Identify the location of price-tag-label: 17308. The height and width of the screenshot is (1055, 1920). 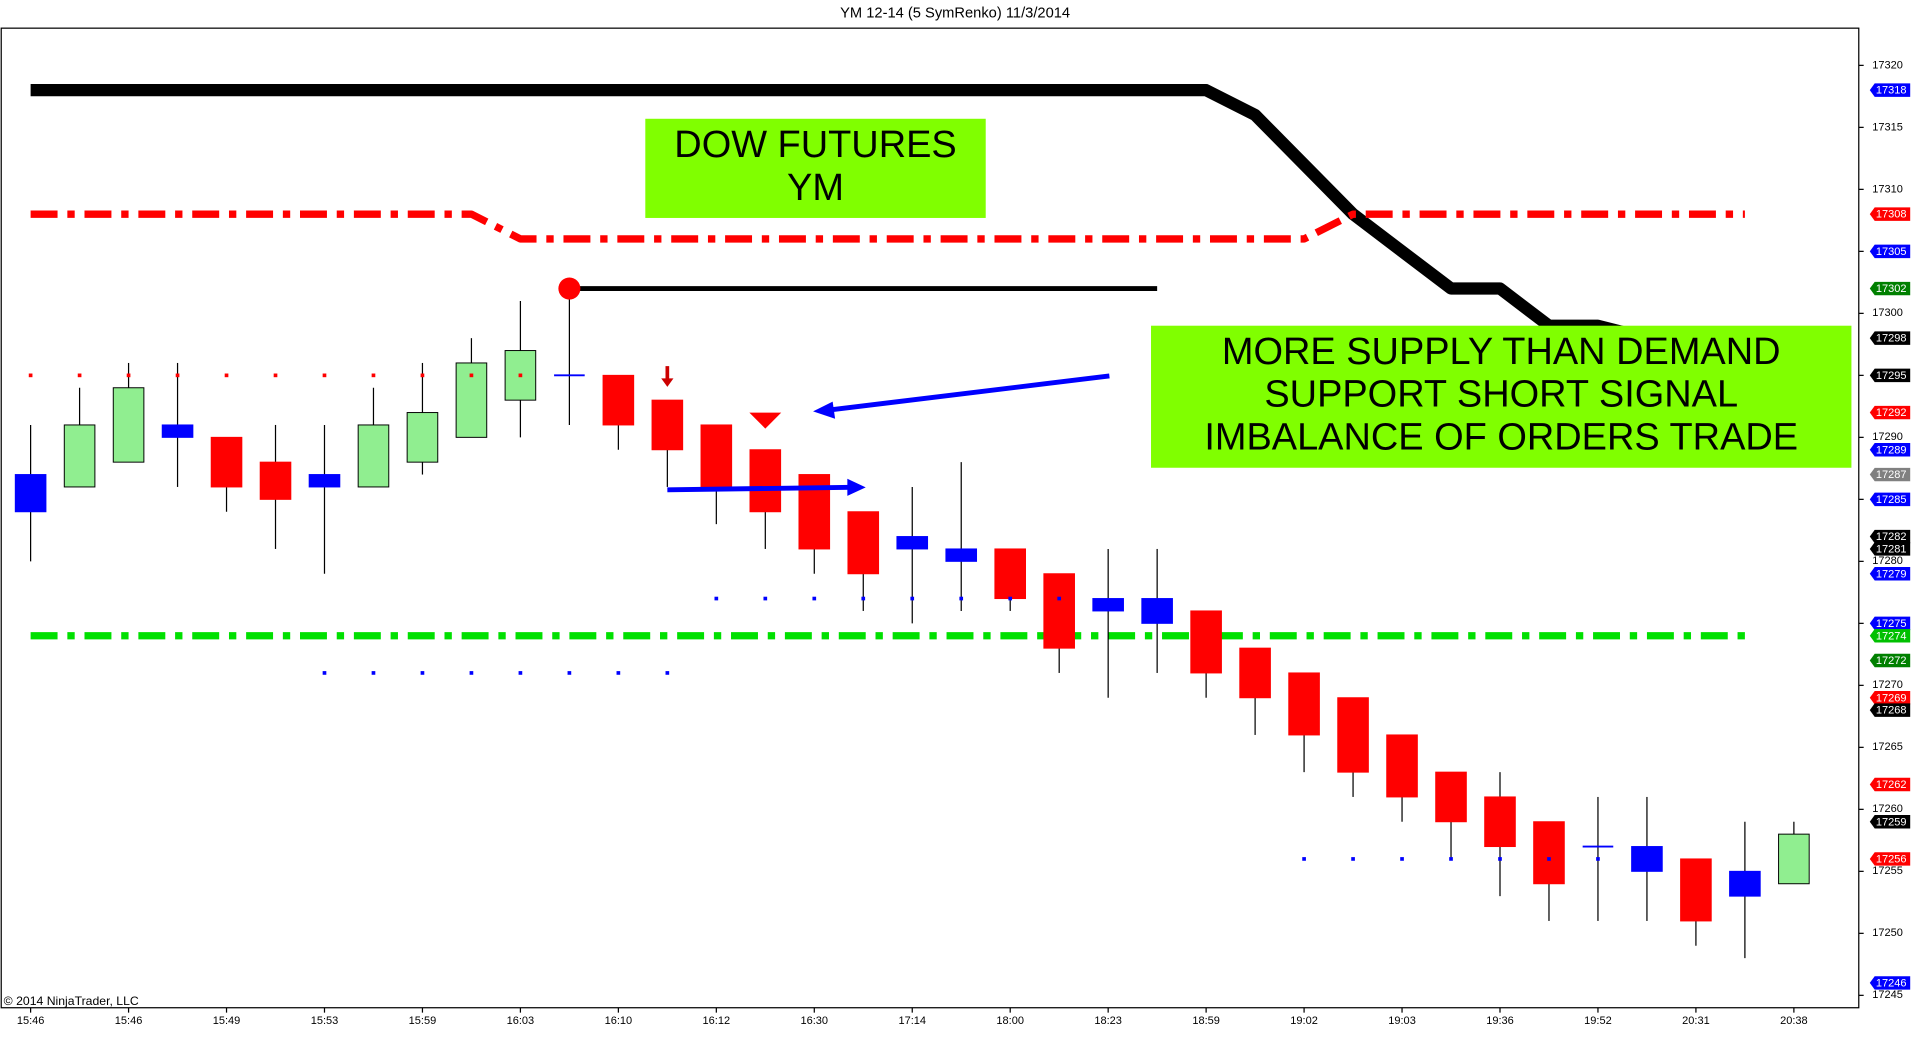
(1891, 215).